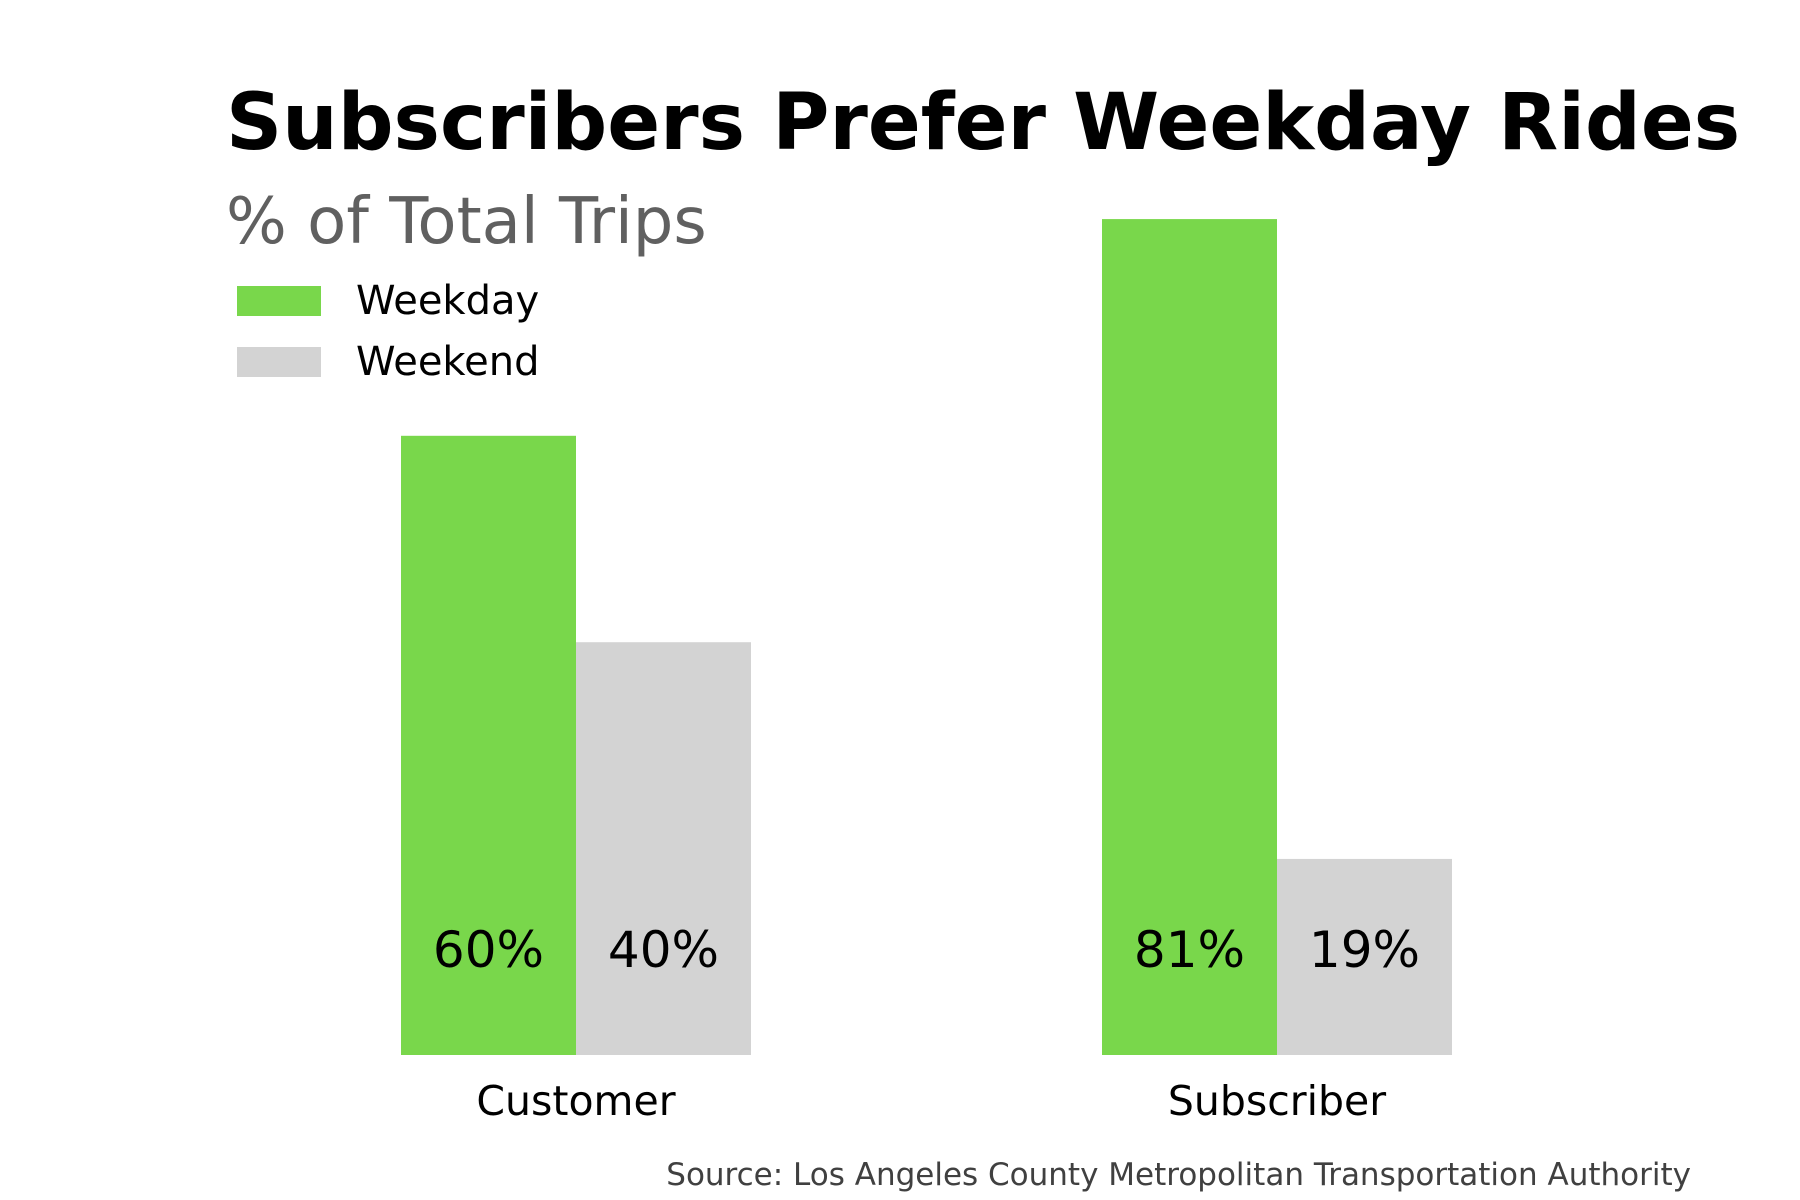 The height and width of the screenshot is (1200, 1800). Describe the element at coordinates (1189, 637) in the screenshot. I see `bar-weekday-subscriber` at that location.